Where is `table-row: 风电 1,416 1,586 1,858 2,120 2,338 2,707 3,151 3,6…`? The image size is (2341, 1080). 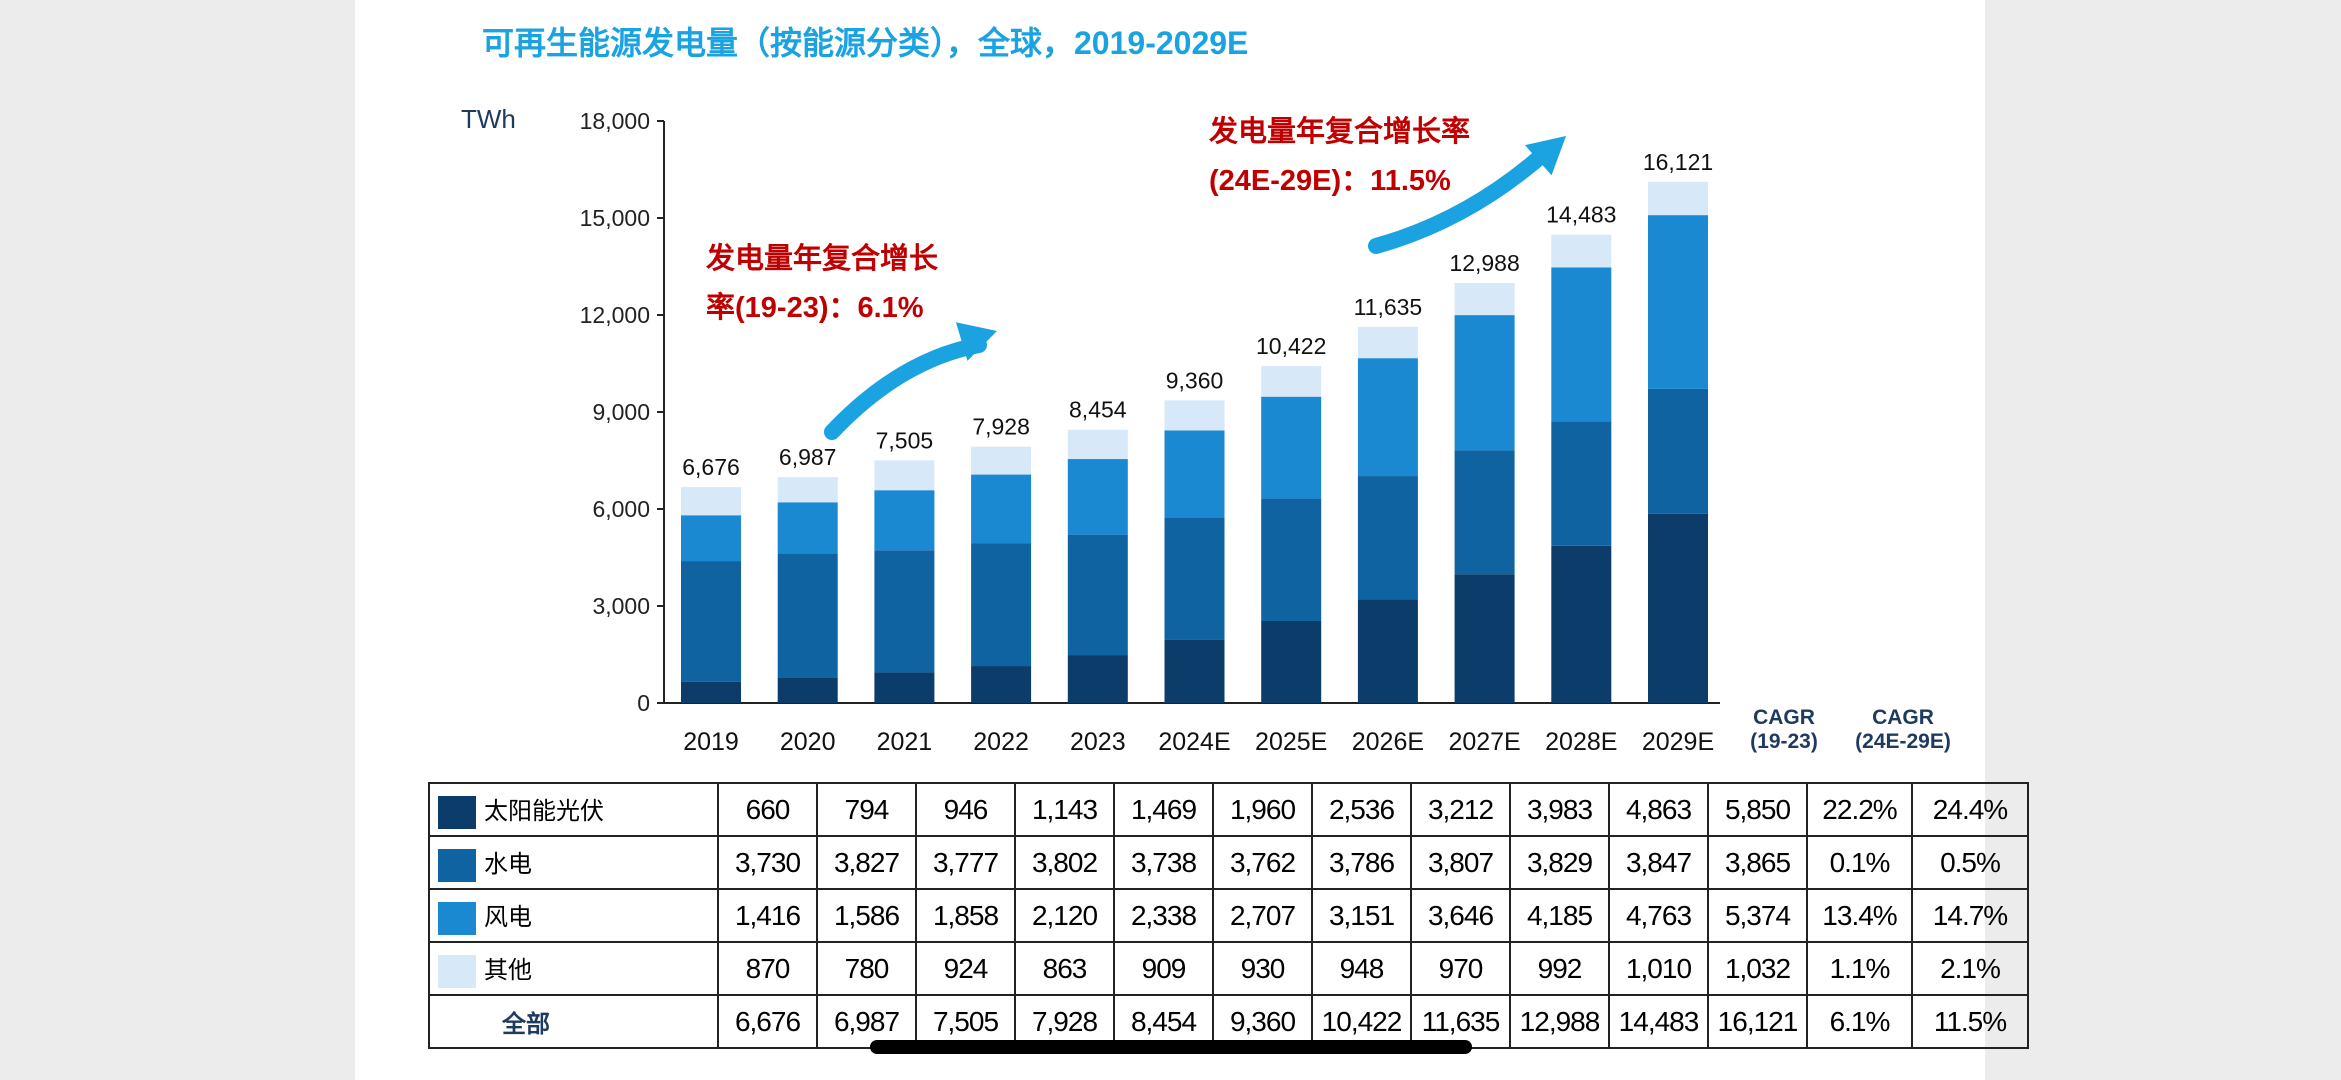 table-row: 风电 1,416 1,586 1,858 2,120 2,338 2,707 3,151 3,6… is located at coordinates (1228, 915).